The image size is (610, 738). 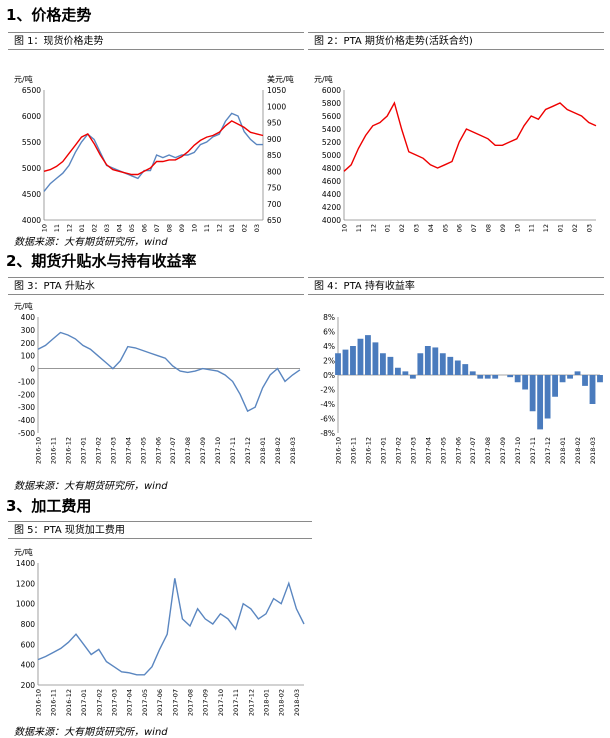 What do you see at coordinates (156, 286) in the screenshot?
I see `figure-3-title: 图 3：PTA 升贴水` at bounding box center [156, 286].